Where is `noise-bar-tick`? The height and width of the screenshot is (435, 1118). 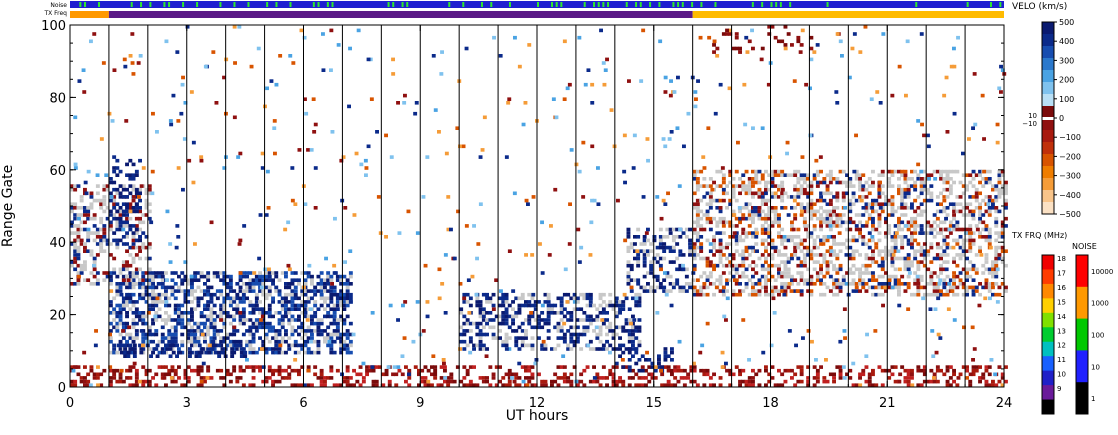
noise-bar-tick is located at coordinates (407, 4).